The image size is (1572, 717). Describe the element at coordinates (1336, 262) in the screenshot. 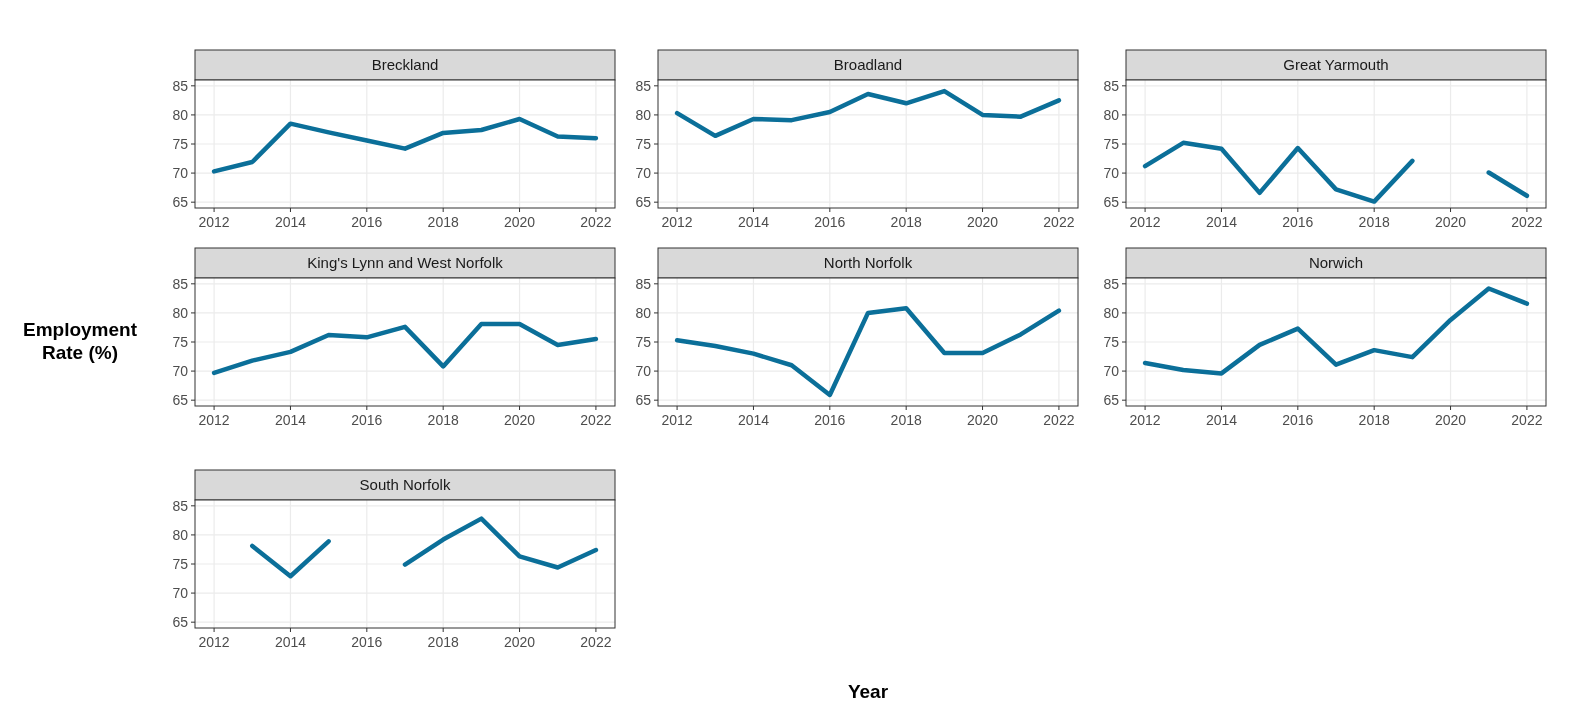

I see `chart-title: Norwich` at that location.